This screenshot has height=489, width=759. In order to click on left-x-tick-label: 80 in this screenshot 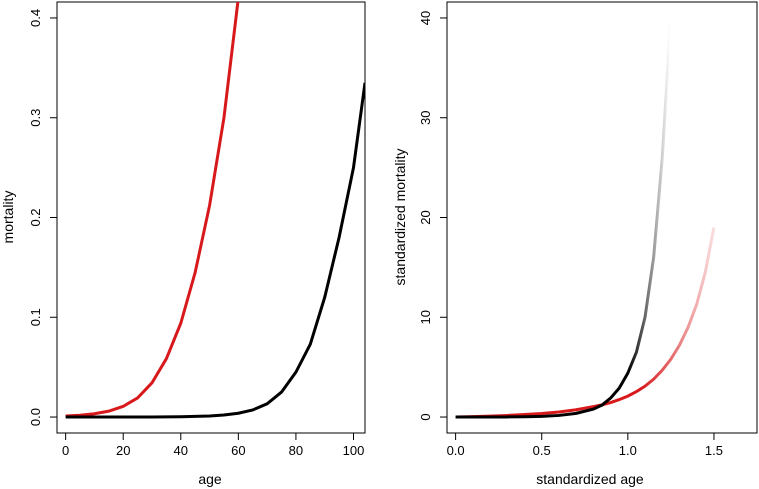, I will do `click(296, 450)`.